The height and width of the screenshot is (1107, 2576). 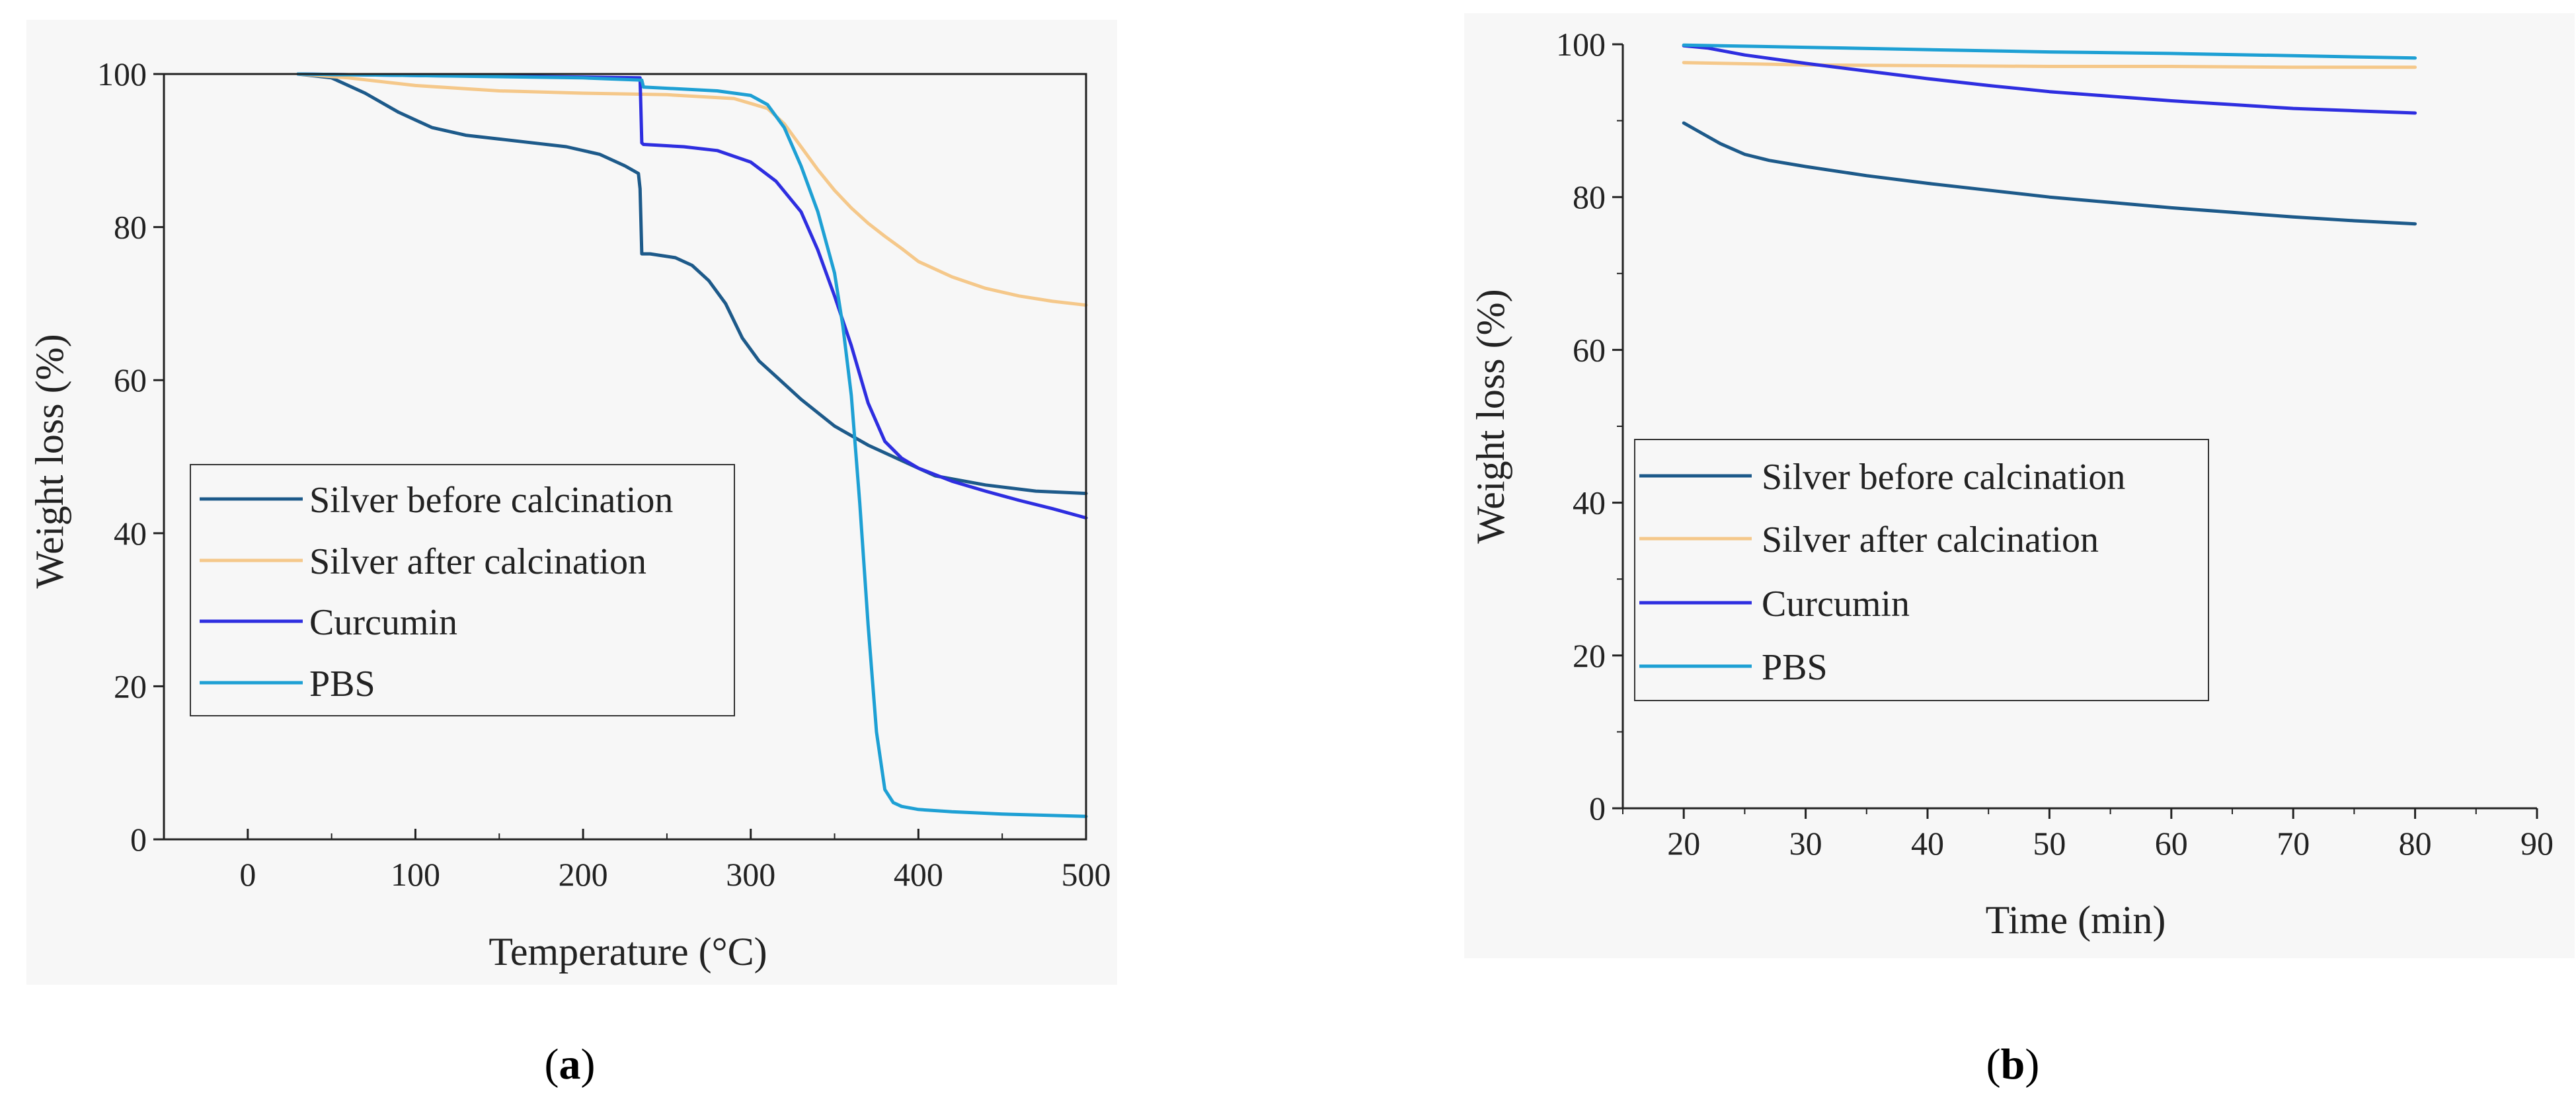 What do you see at coordinates (122, 75) in the screenshot?
I see `panel-a-ytick-label: 100` at bounding box center [122, 75].